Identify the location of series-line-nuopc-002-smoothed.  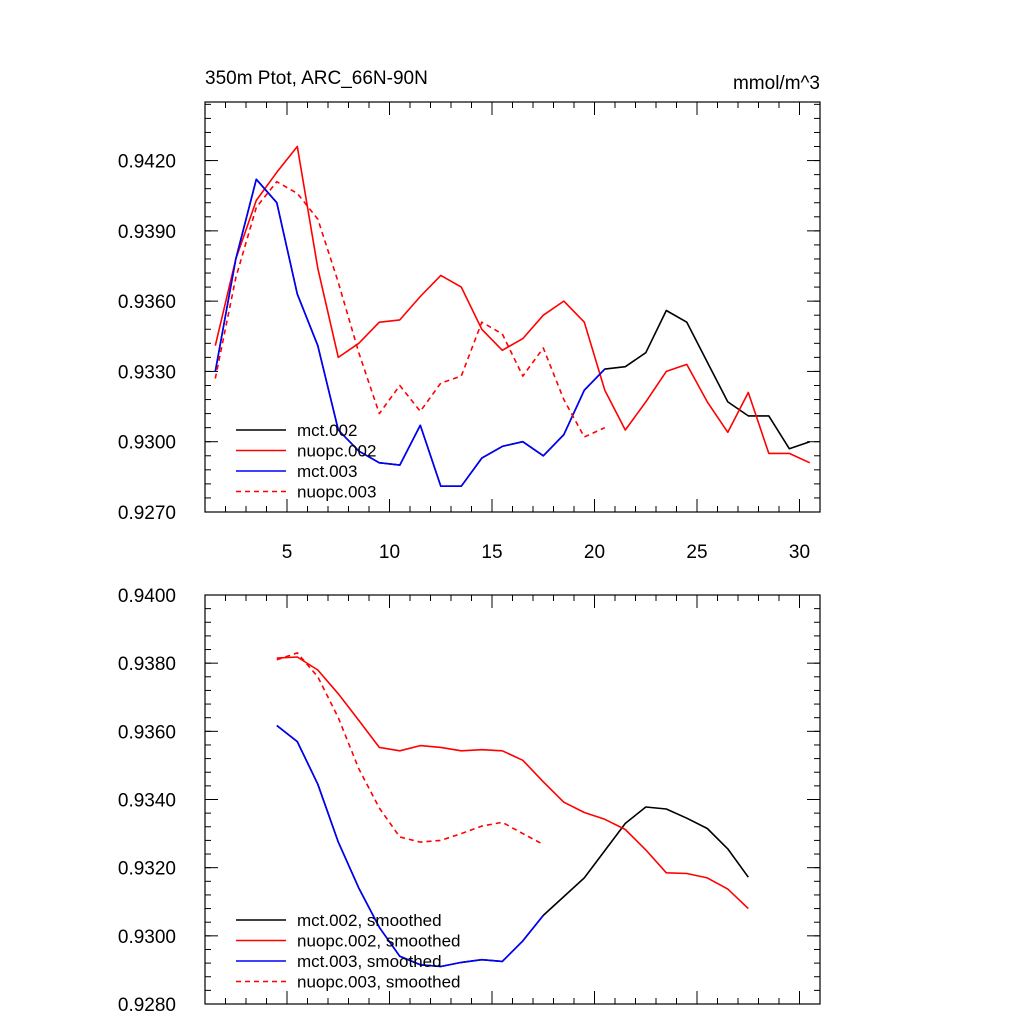
(512, 783).